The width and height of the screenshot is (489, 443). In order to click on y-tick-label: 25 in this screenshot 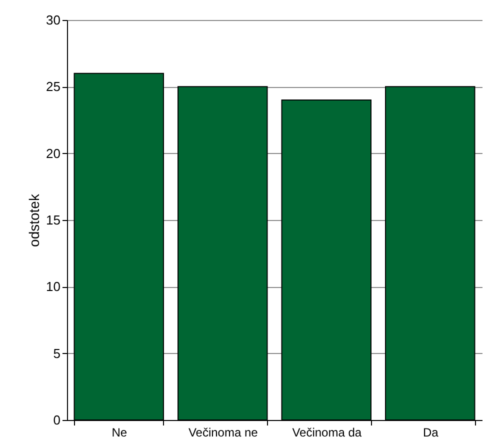, I will do `click(53, 86)`.